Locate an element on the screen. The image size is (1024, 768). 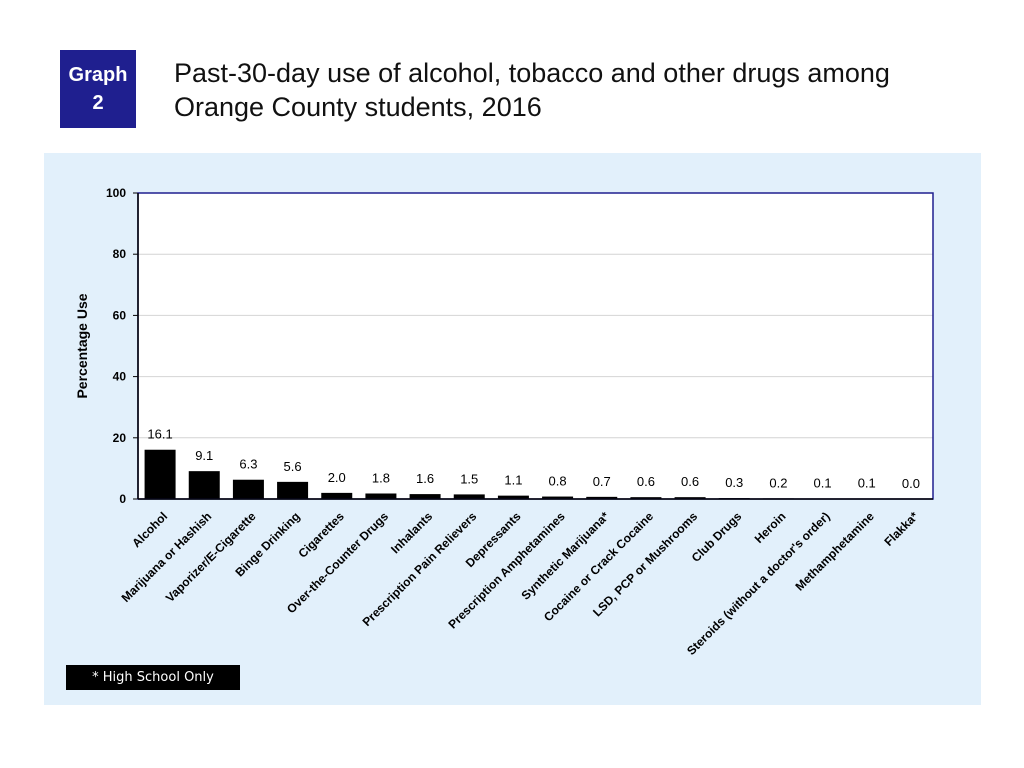
data-label: 9.1 is located at coordinates (204, 455).